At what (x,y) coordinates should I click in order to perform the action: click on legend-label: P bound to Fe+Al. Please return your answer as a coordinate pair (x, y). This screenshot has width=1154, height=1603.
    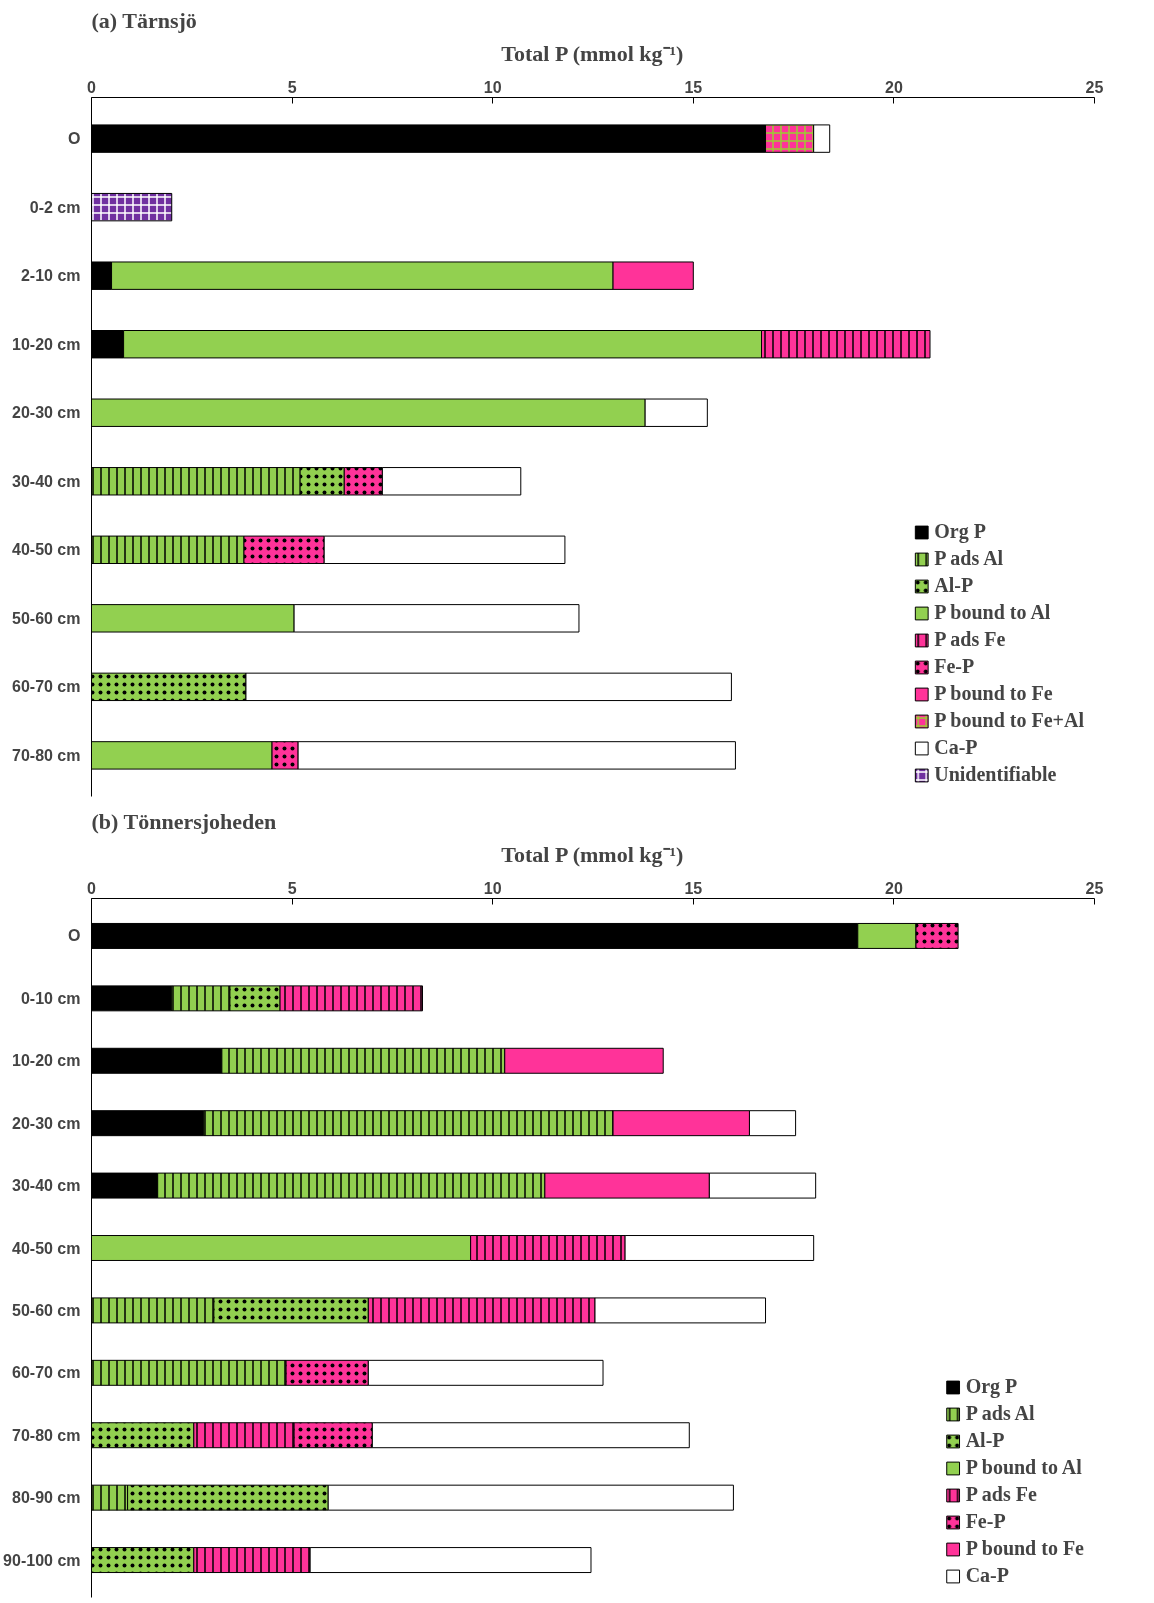
    Looking at the image, I should click on (1009, 720).